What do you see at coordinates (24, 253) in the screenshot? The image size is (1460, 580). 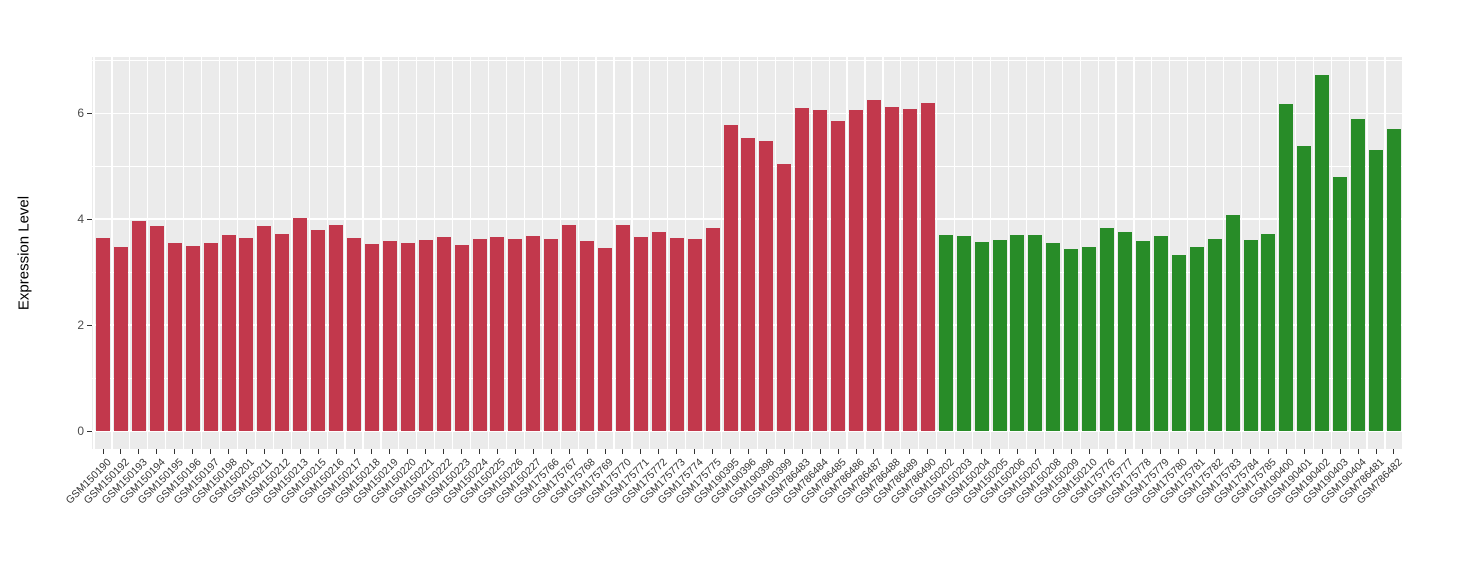 I see `y-axis-title: Expression Level` at bounding box center [24, 253].